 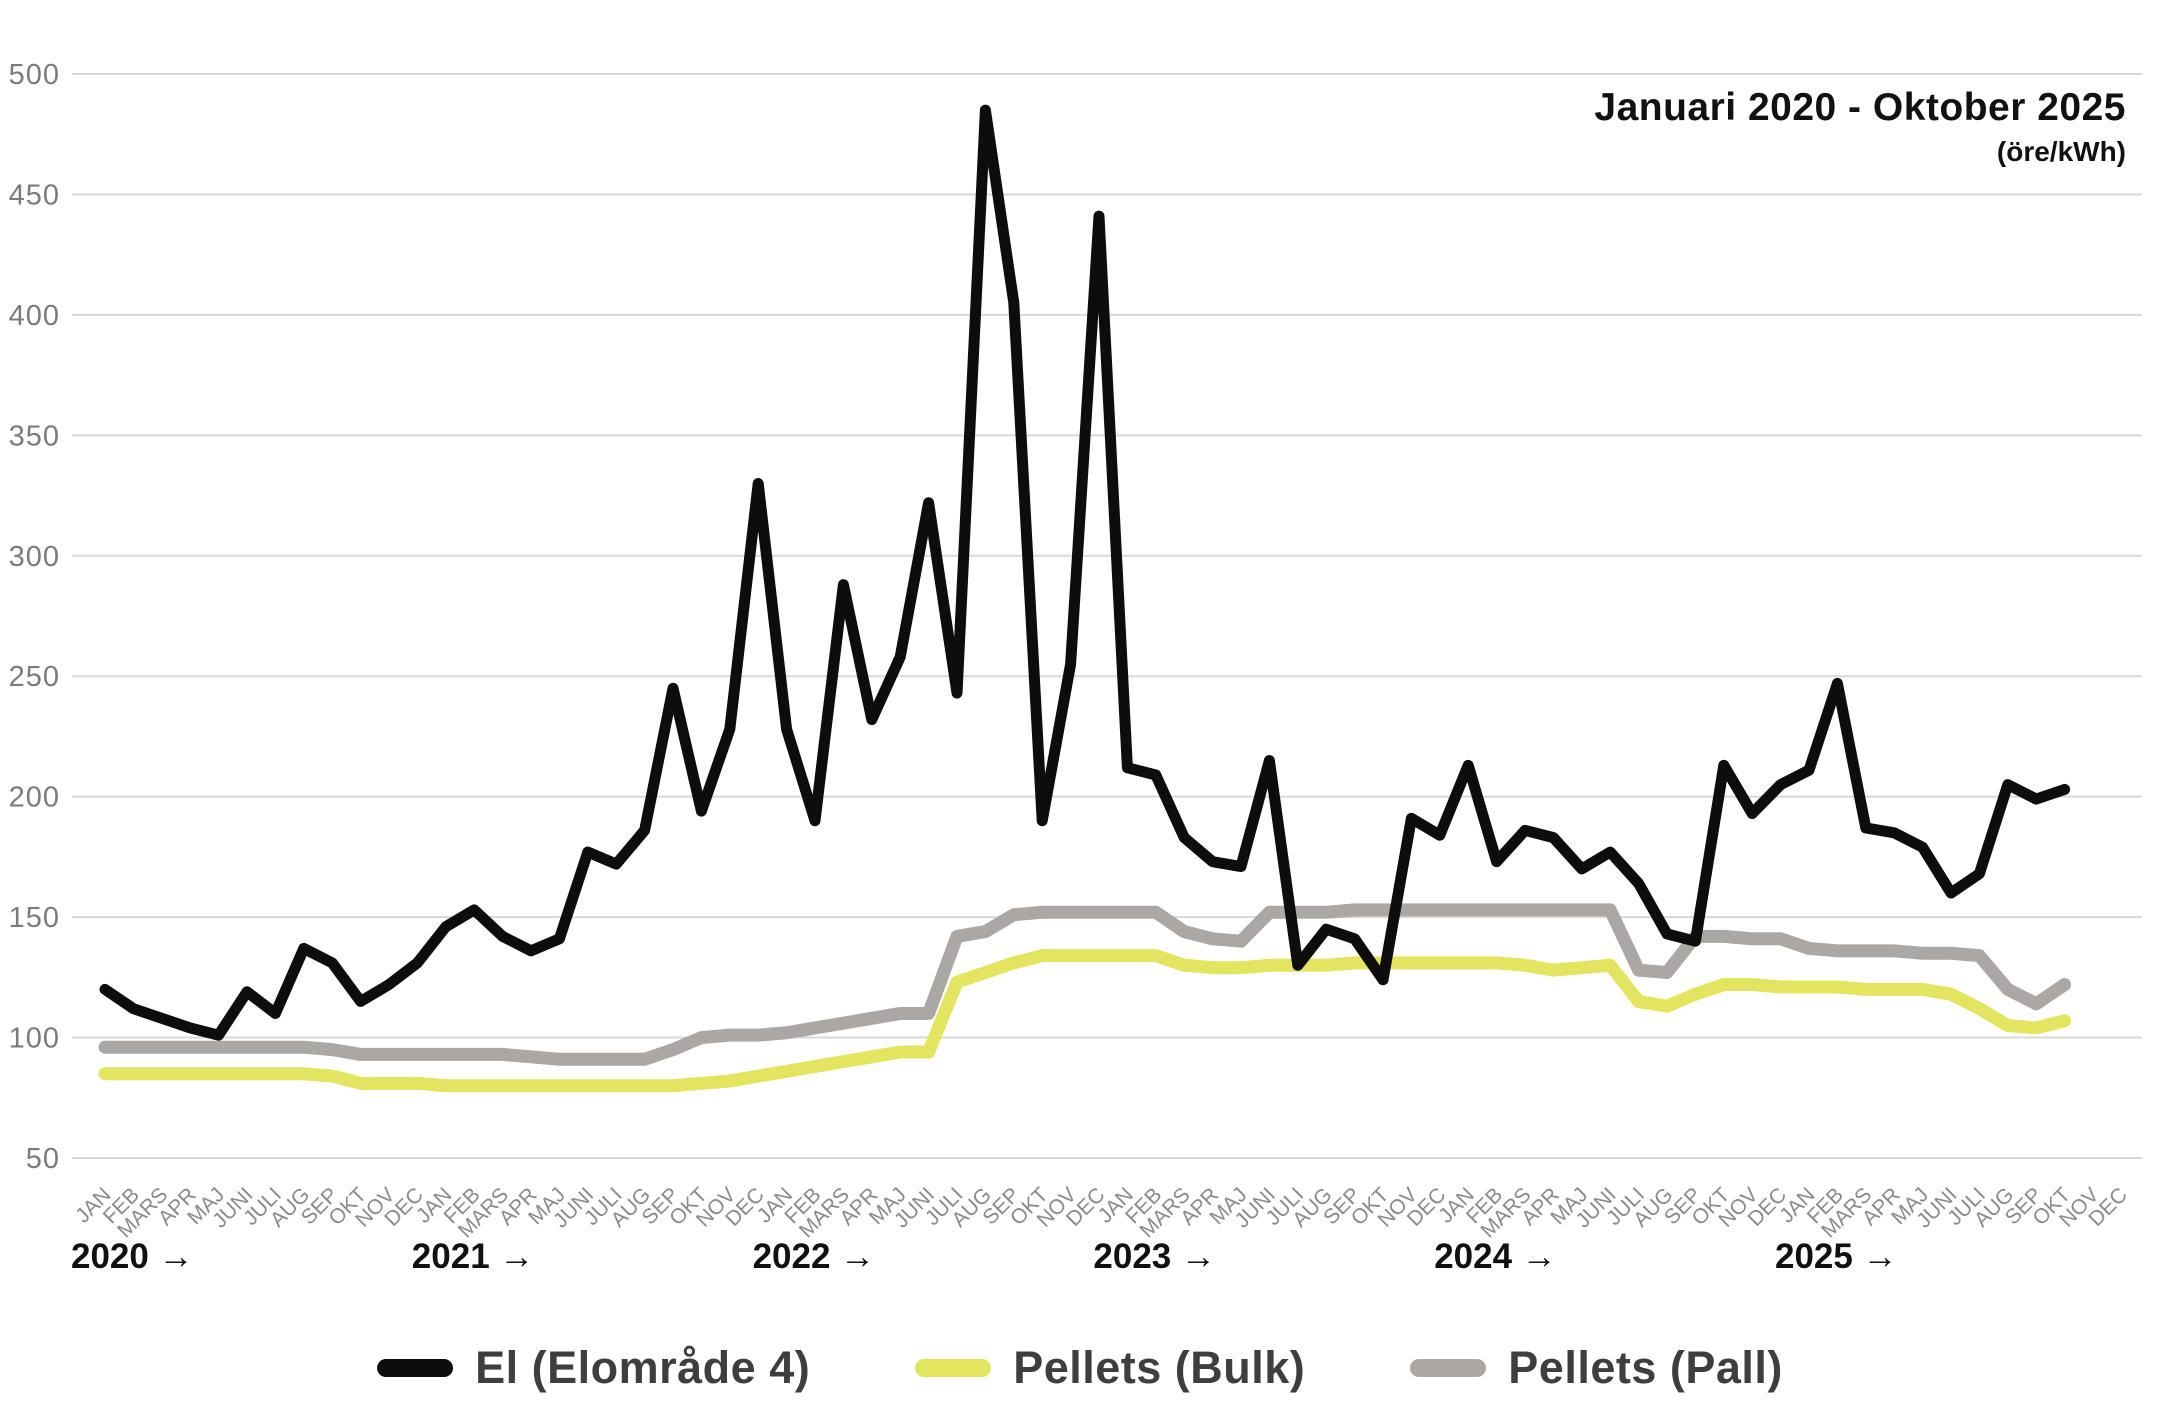 What do you see at coordinates (1836, 1256) in the screenshot?
I see `x-axis-year-label-2025: 2025 →` at bounding box center [1836, 1256].